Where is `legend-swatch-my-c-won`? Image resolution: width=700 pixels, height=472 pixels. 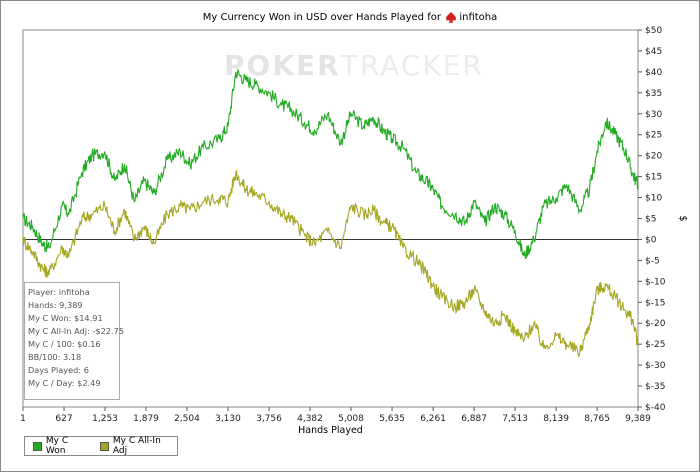
legend-swatch-my-c-won is located at coordinates (37, 446).